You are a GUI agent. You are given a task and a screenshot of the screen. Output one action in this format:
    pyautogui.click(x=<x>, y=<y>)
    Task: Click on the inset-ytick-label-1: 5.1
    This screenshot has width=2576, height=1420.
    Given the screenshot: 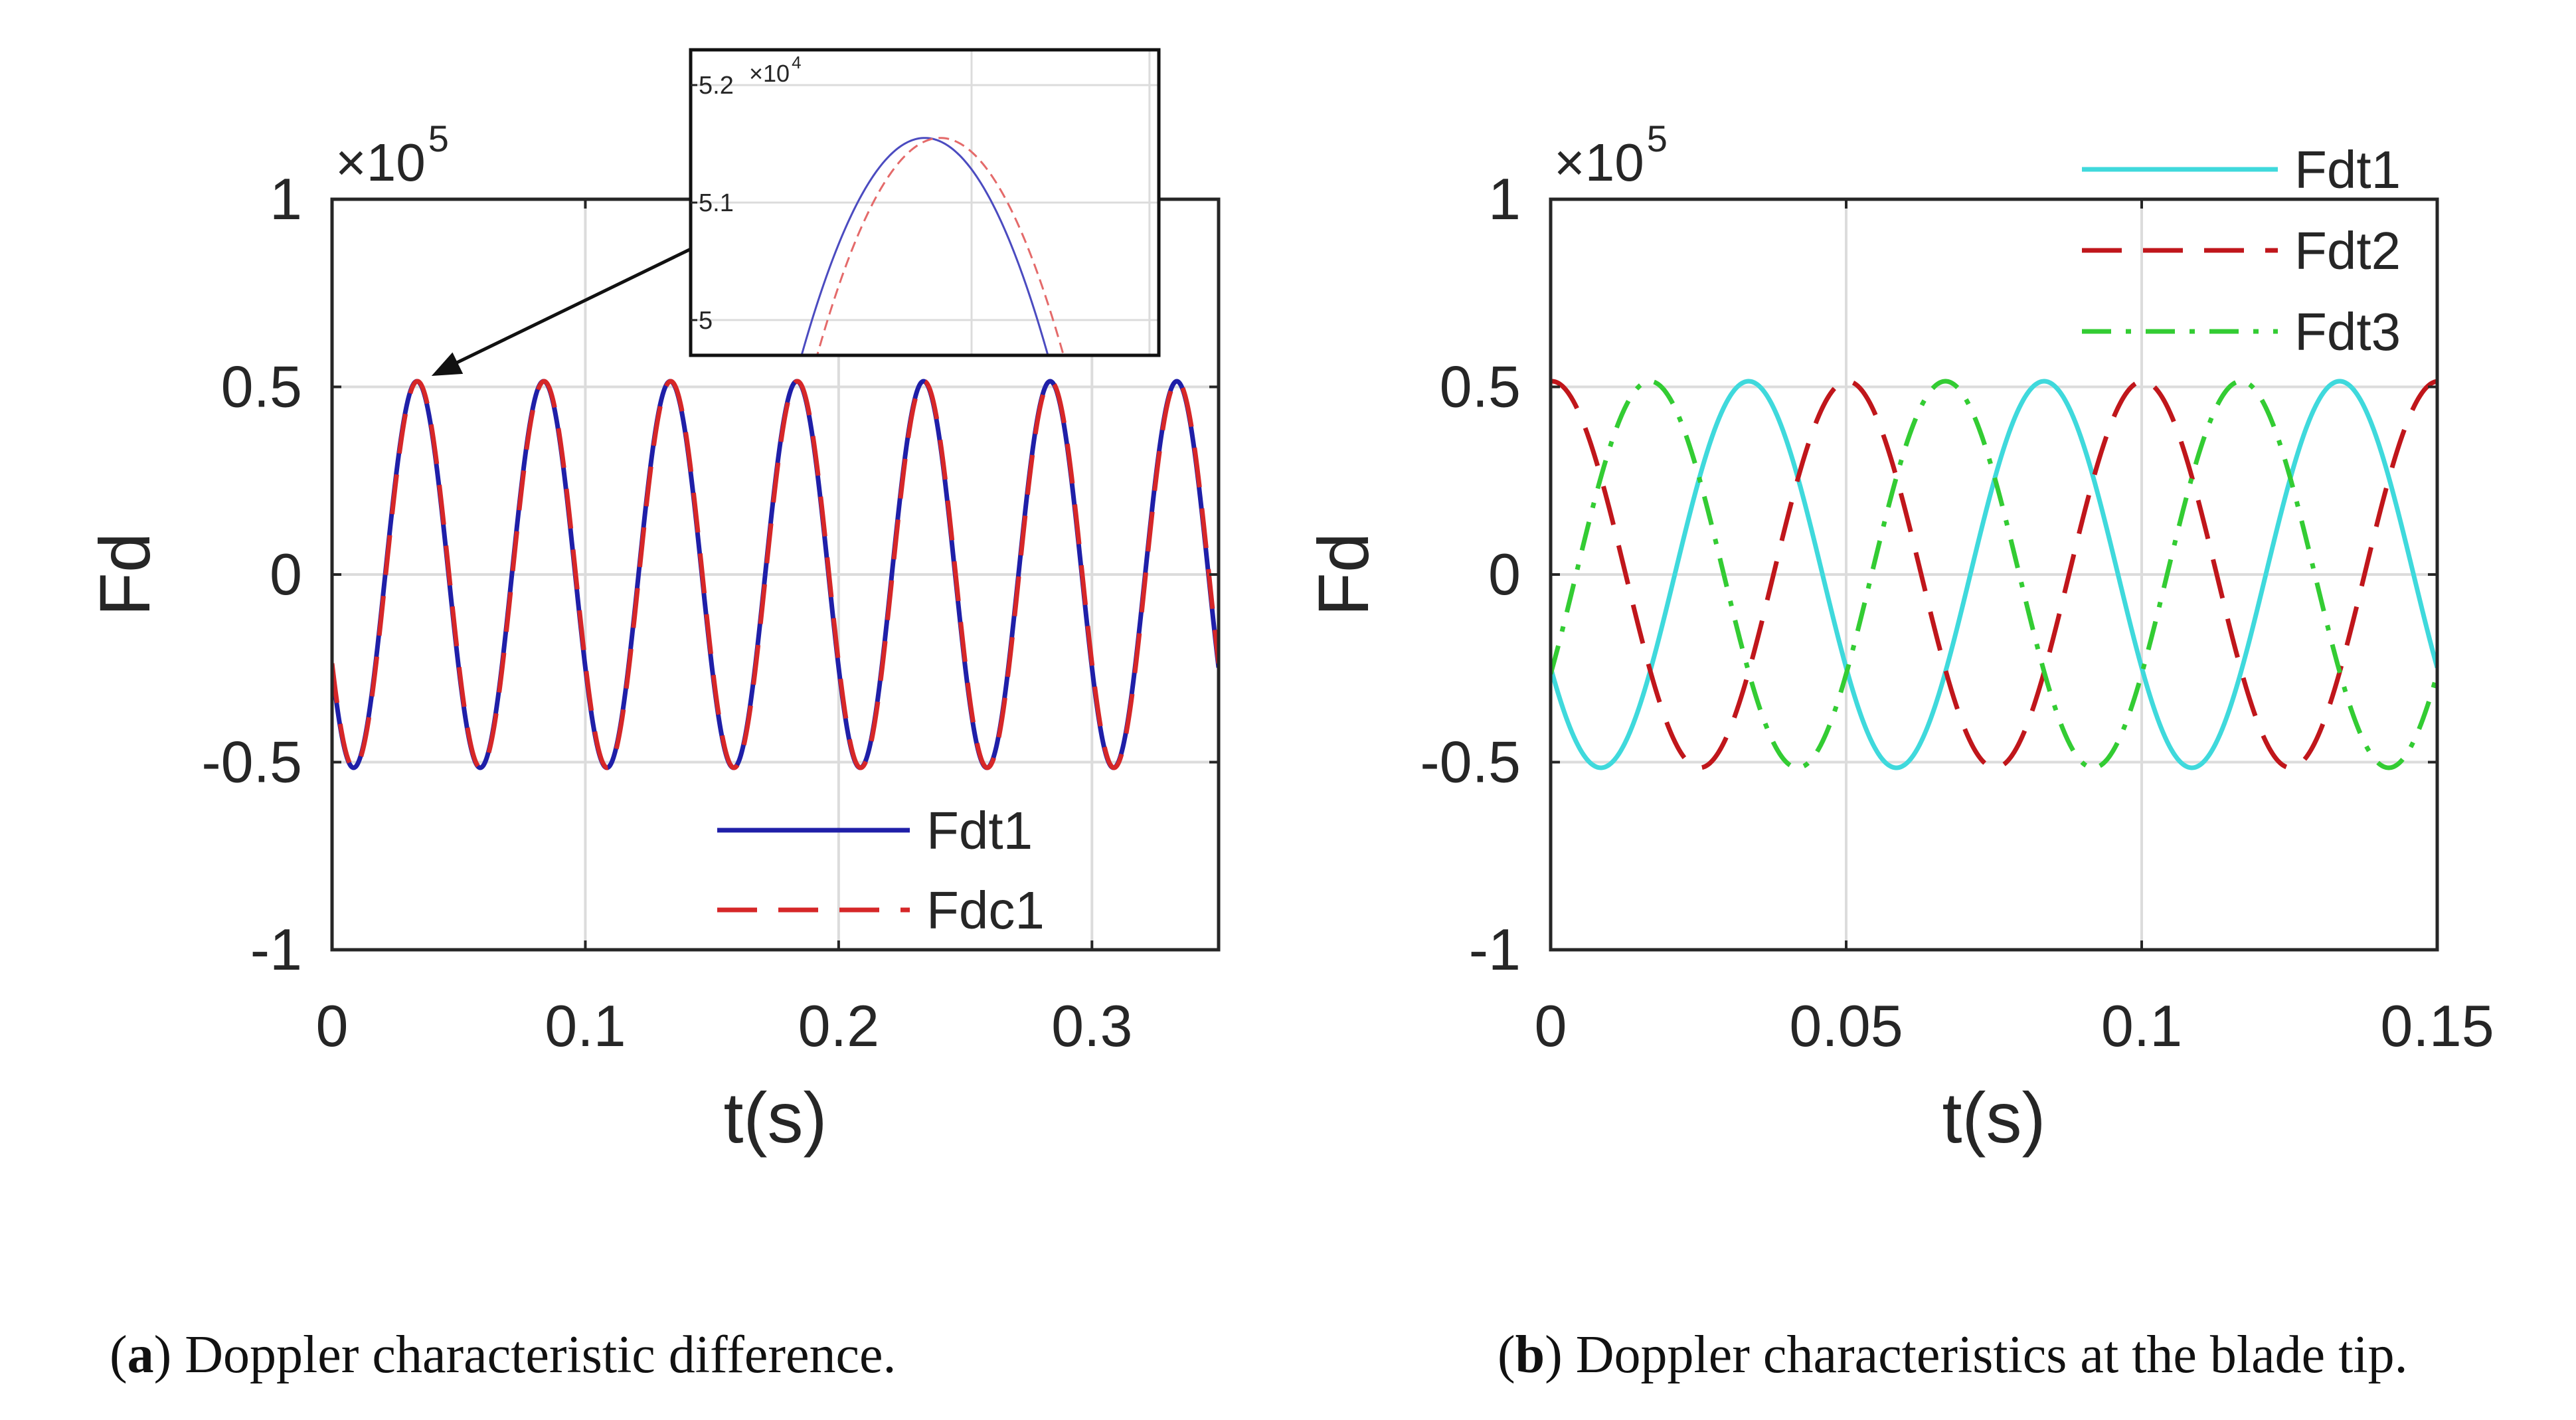 What is the action you would take?
    pyautogui.click(x=716, y=203)
    